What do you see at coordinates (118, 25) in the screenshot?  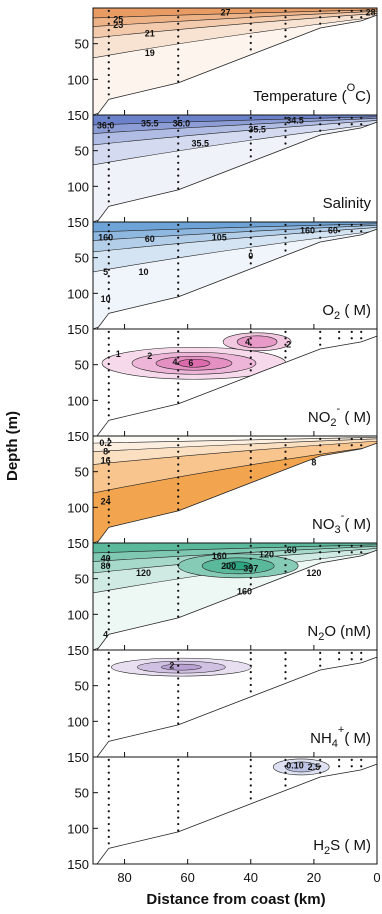 I see `contour-label: 23` at bounding box center [118, 25].